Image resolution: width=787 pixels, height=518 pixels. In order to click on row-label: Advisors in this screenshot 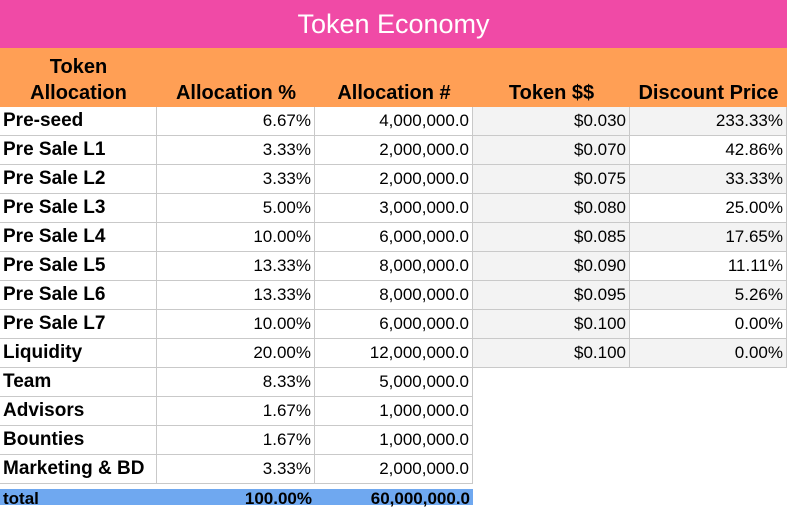, I will do `click(78, 411)`.